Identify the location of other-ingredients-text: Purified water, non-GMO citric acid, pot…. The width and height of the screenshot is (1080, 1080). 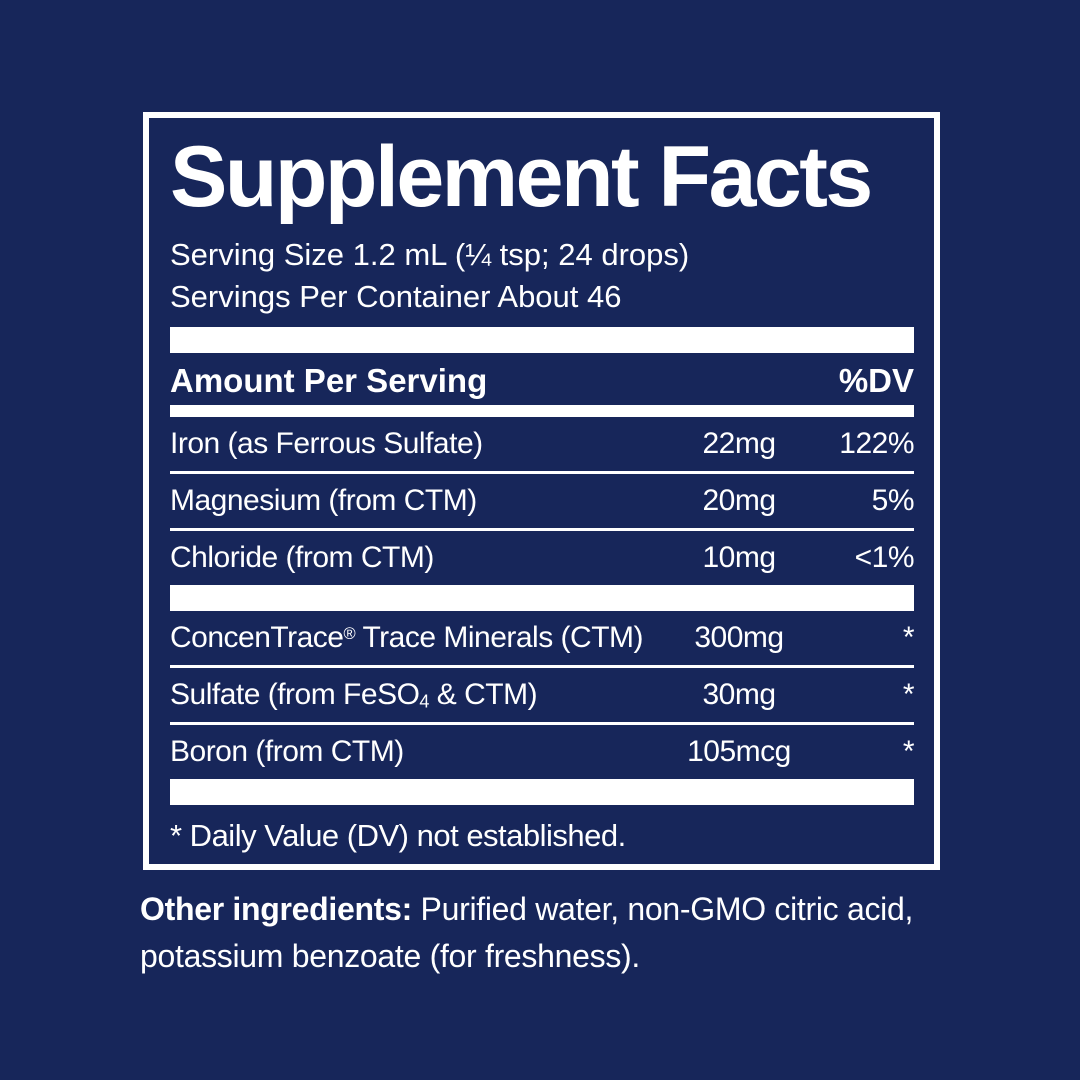
(527, 932).